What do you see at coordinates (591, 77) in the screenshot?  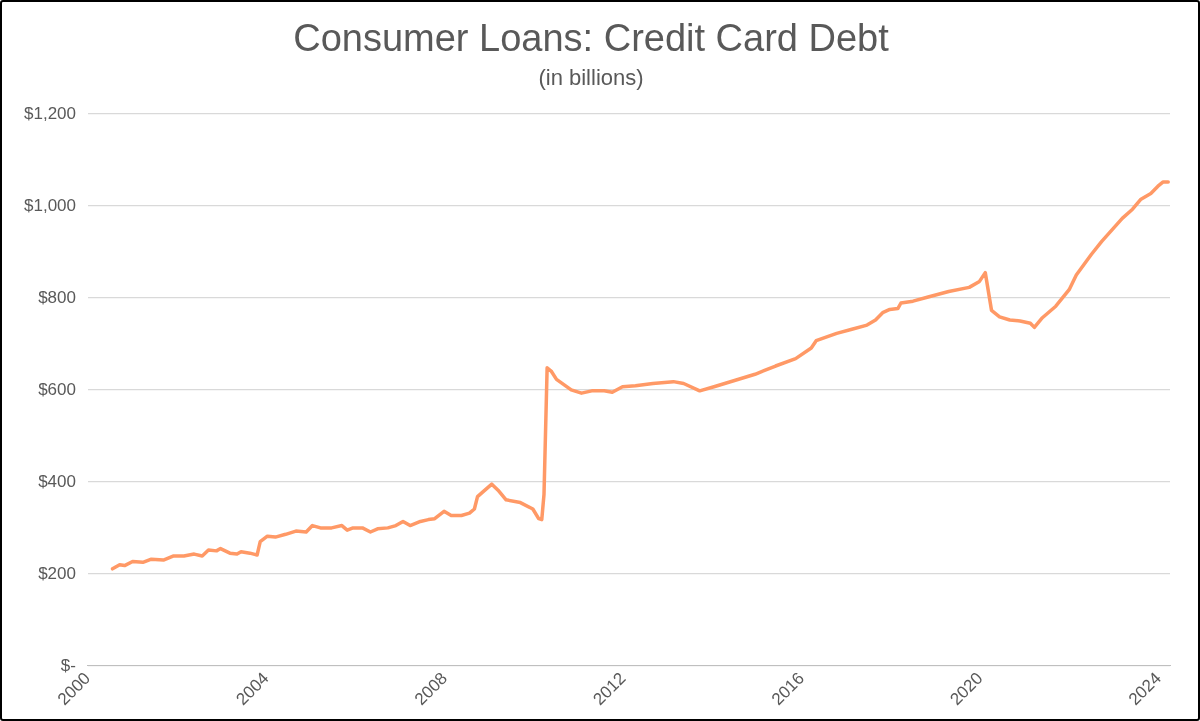 I see `chart-subtitle: (in billions)` at bounding box center [591, 77].